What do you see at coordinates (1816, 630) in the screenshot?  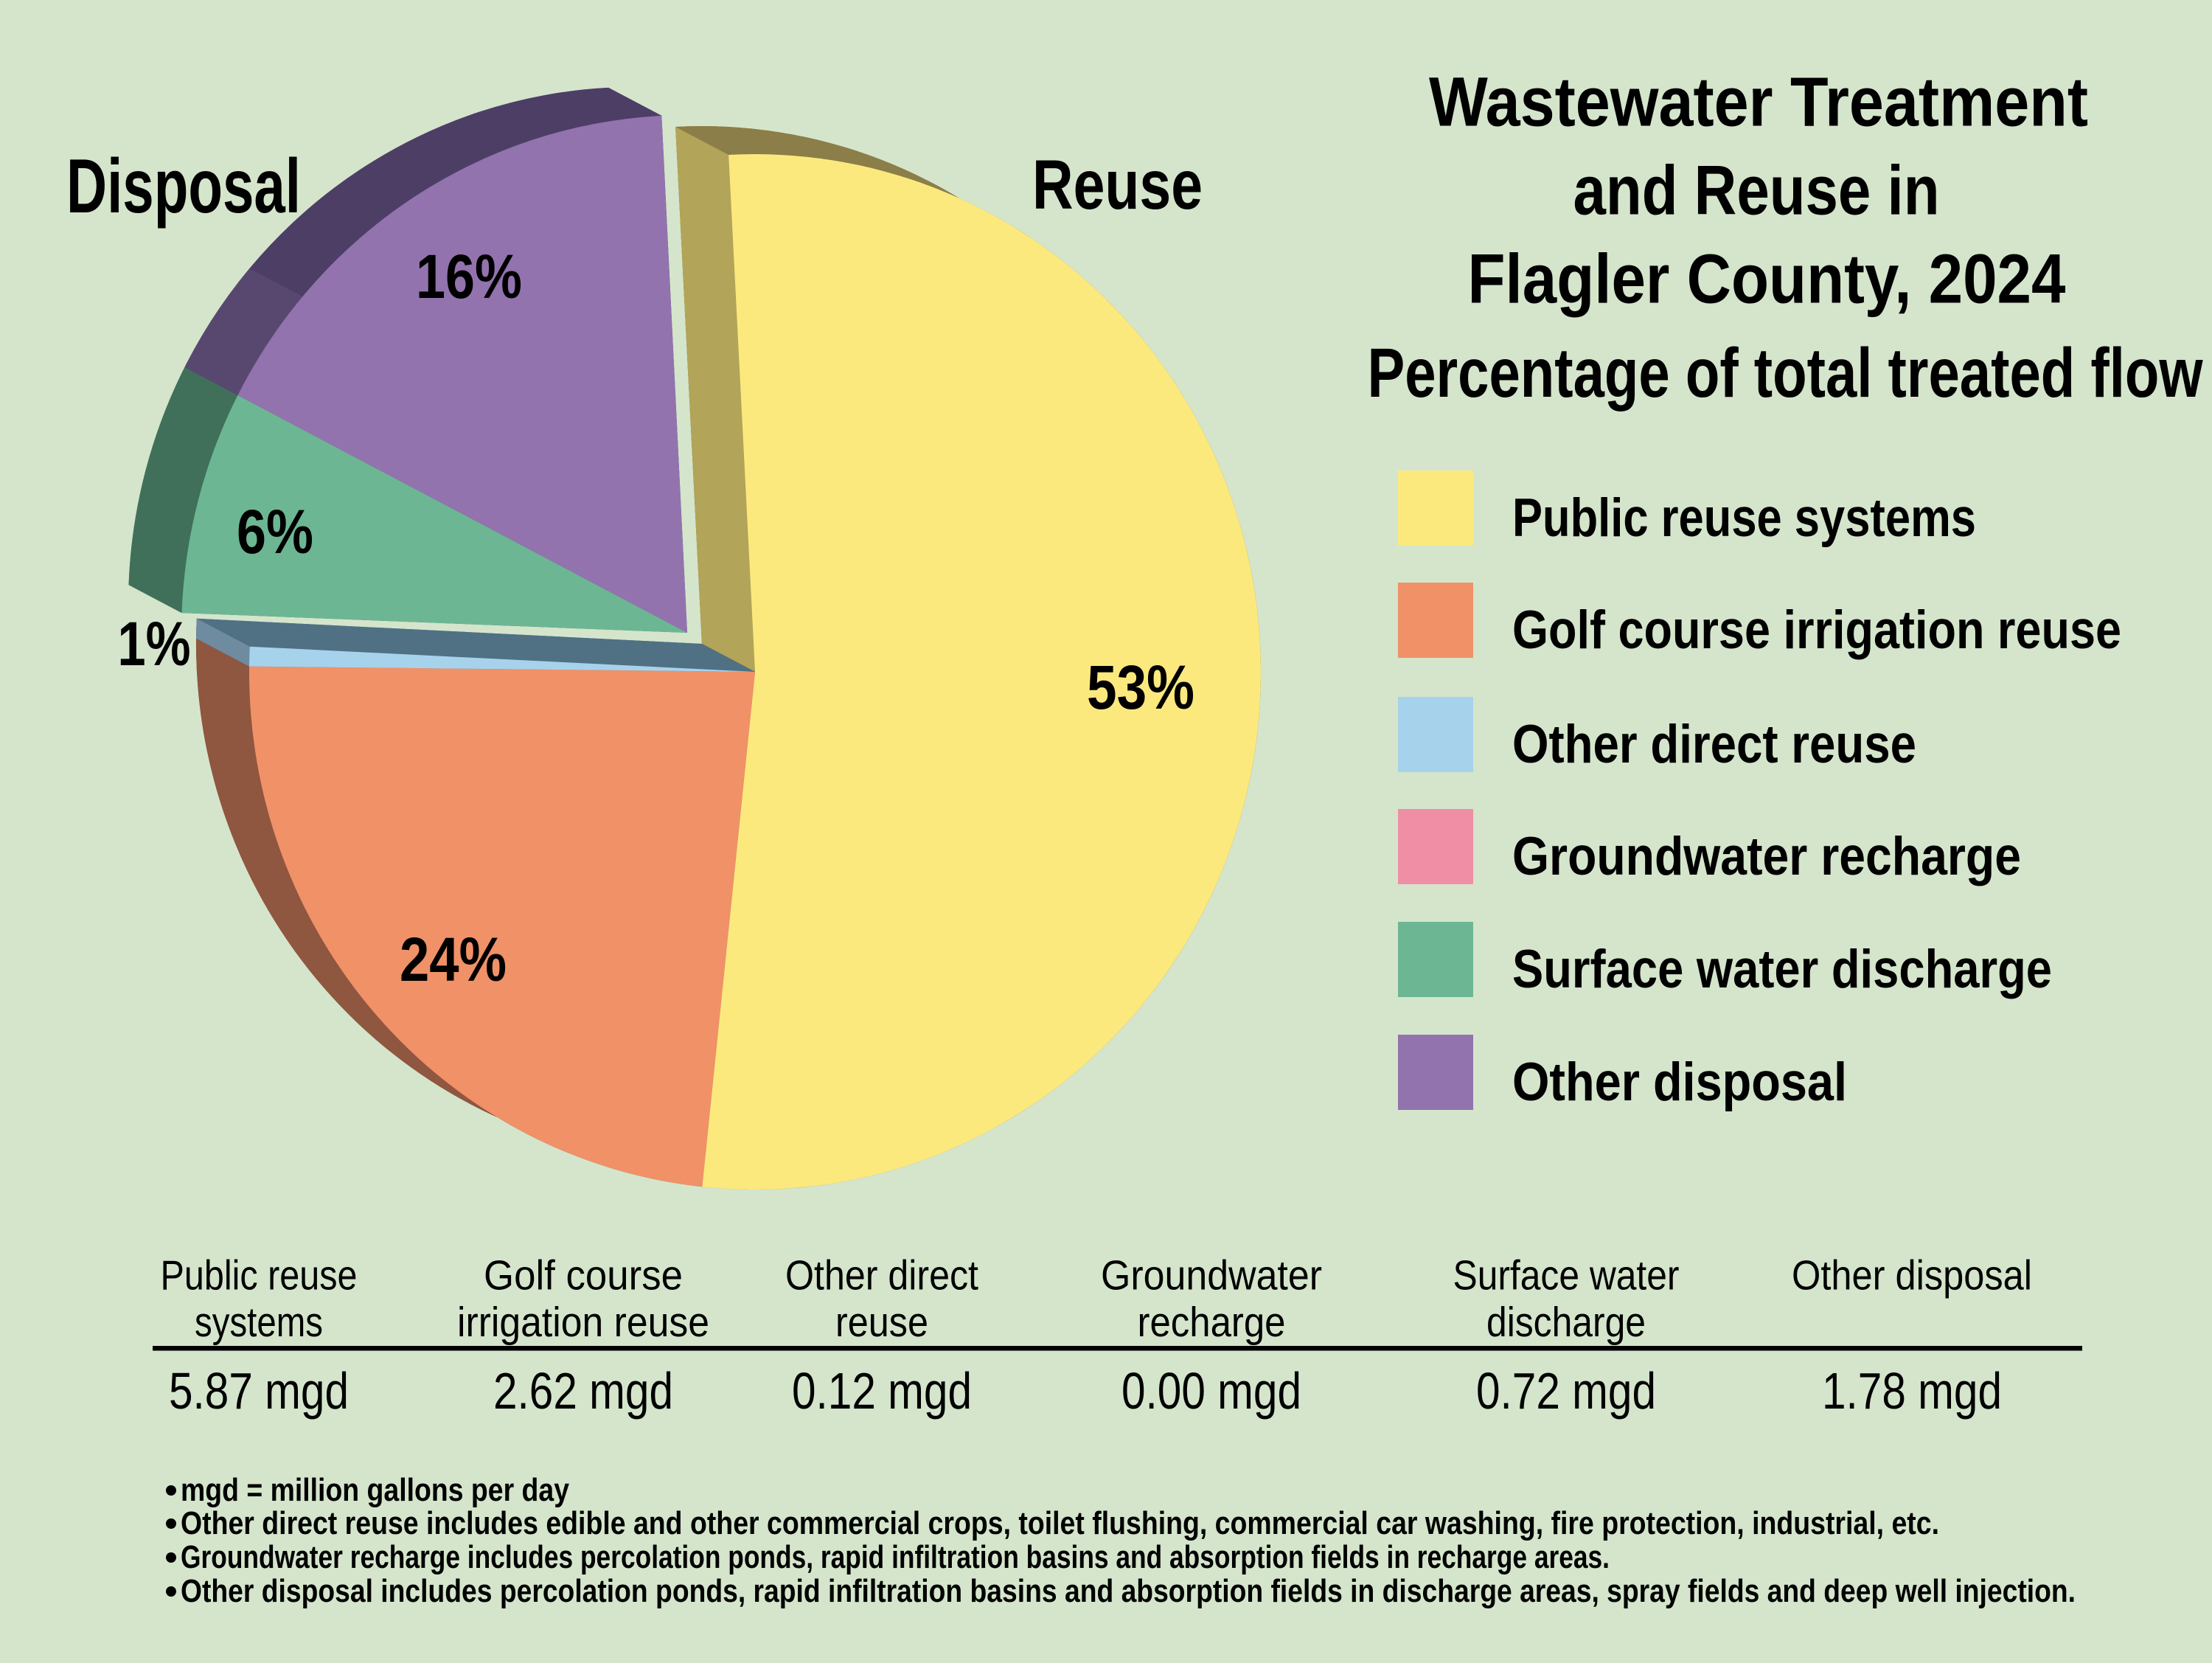 I see `svg-text: Golf course irrigation reuse` at bounding box center [1816, 630].